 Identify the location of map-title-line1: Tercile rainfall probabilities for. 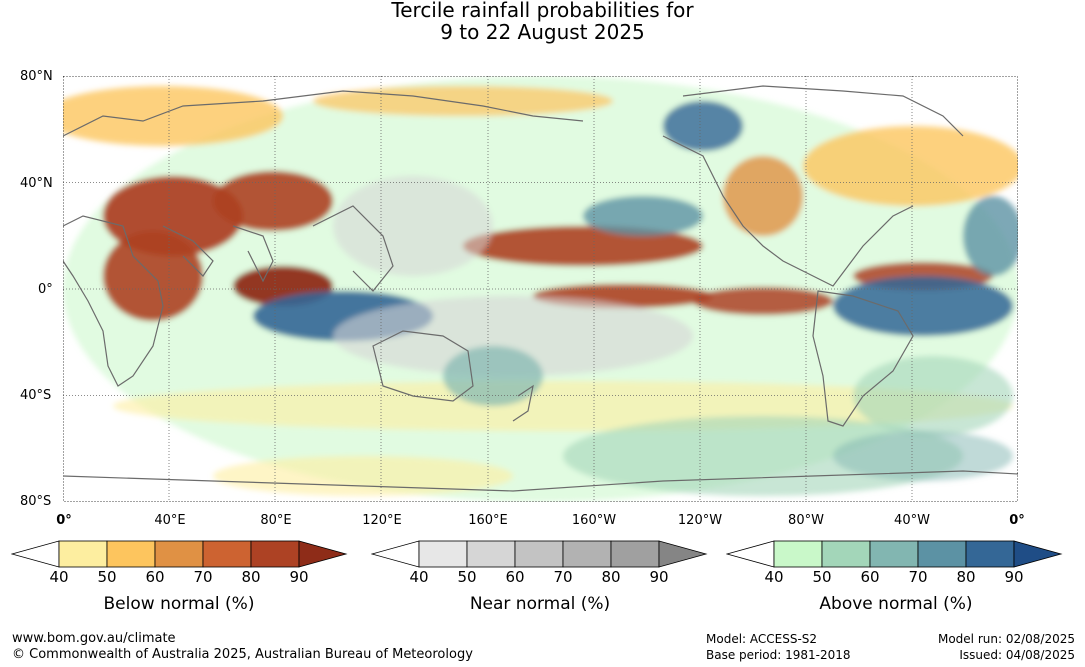
(542, 11).